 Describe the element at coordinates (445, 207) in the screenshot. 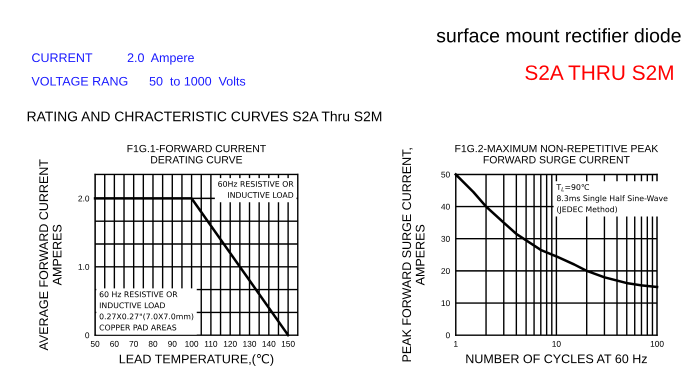

I see `y-tick-label: 40` at that location.